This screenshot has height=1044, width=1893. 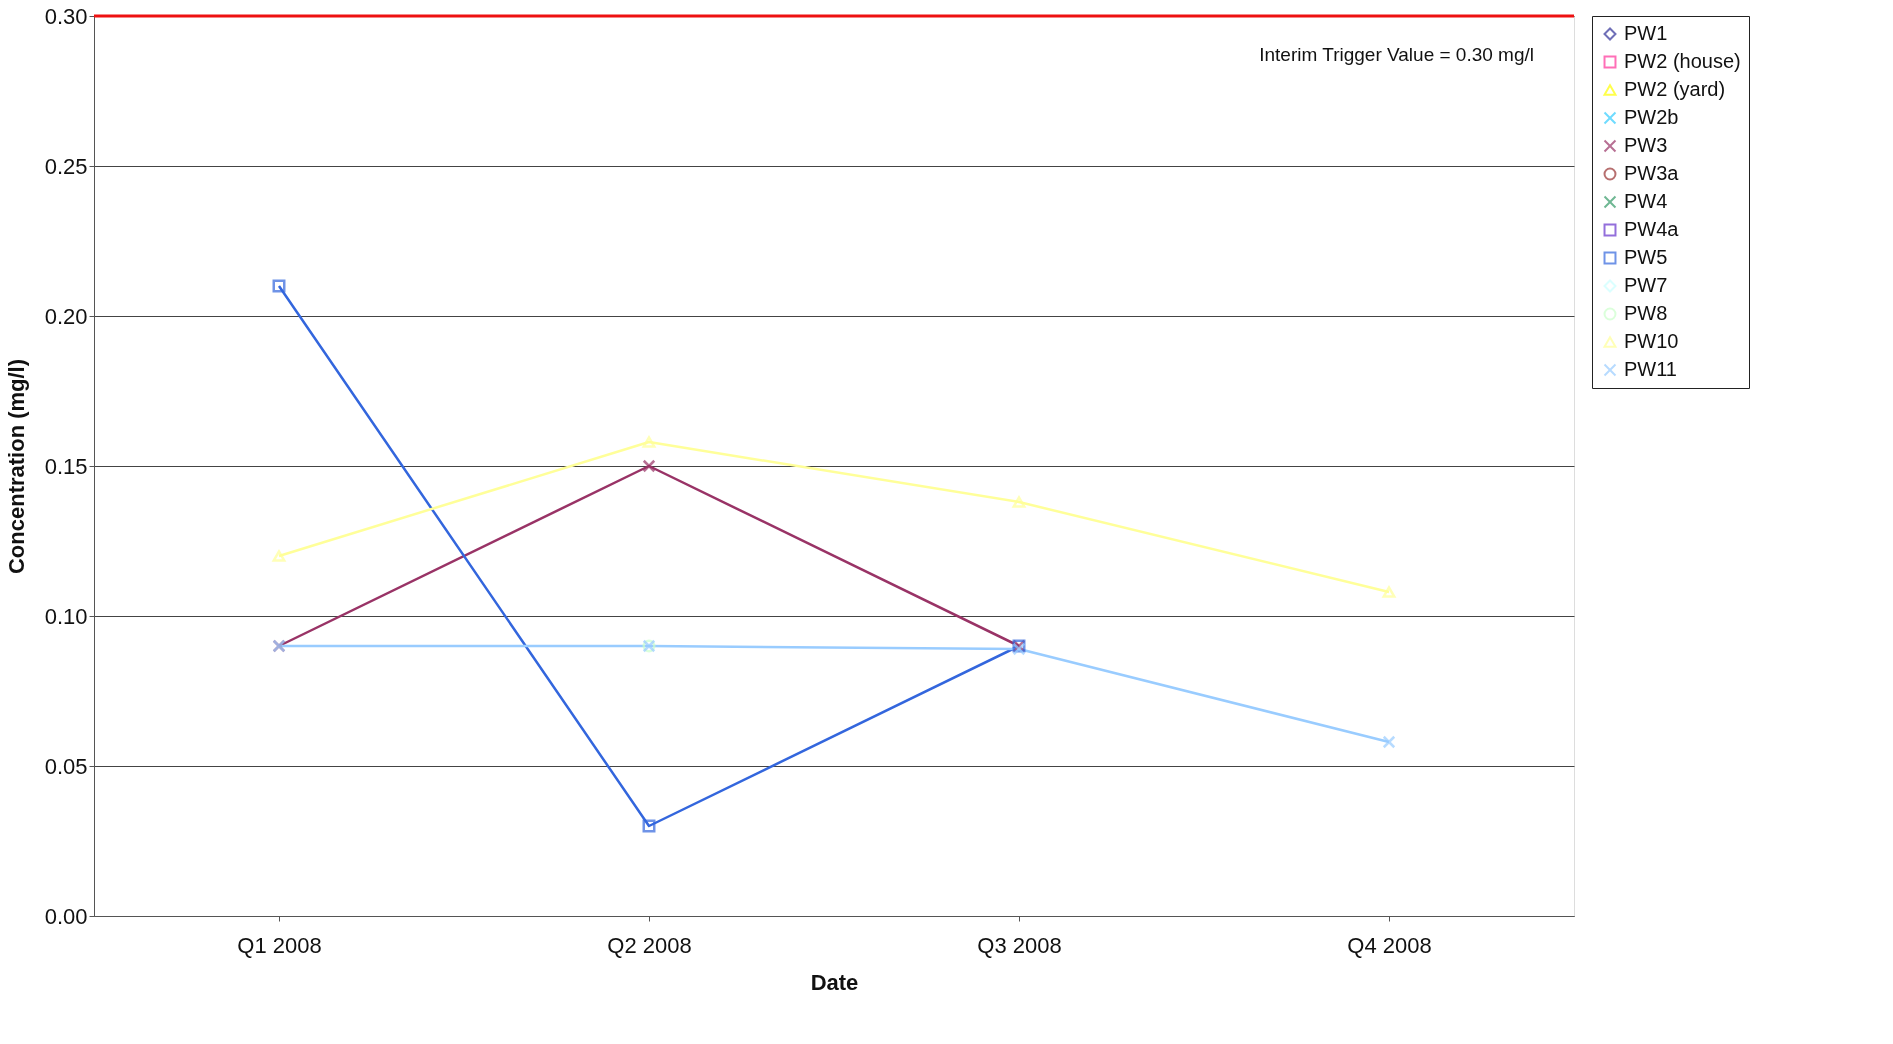 What do you see at coordinates (1646, 33) in the screenshot?
I see `legend-label: PW1` at bounding box center [1646, 33].